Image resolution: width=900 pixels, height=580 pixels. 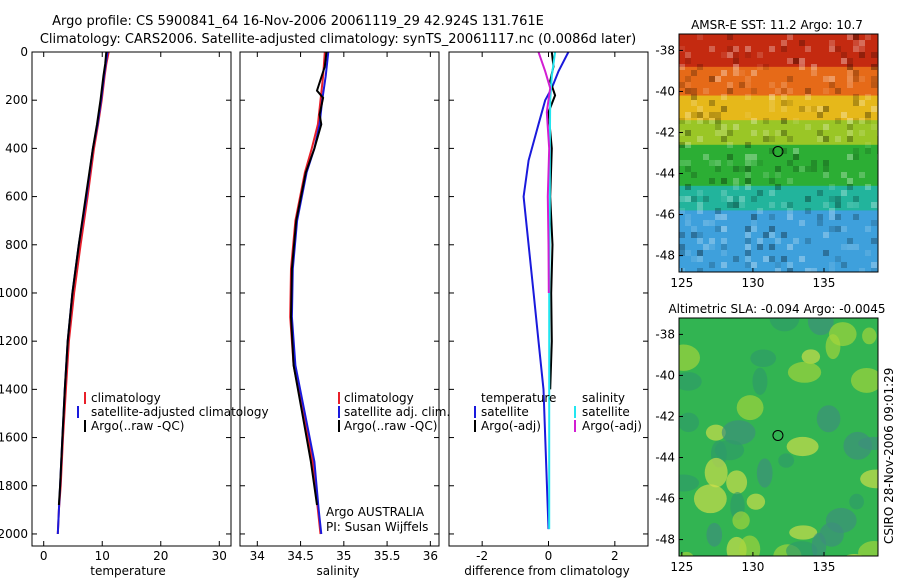 I want to click on legend-label-temp-satellite: satellite, so click(x=505, y=412).